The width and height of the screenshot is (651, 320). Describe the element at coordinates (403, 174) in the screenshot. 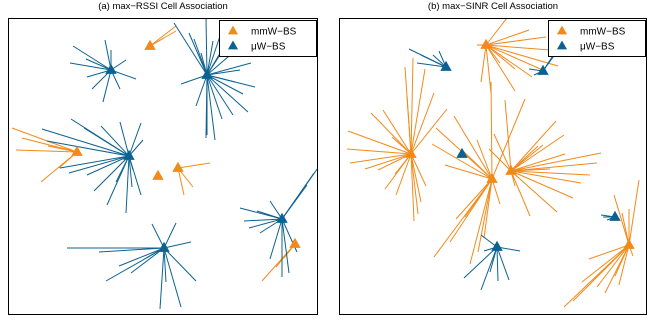

I see `mmW-link-bs1-u6` at that location.